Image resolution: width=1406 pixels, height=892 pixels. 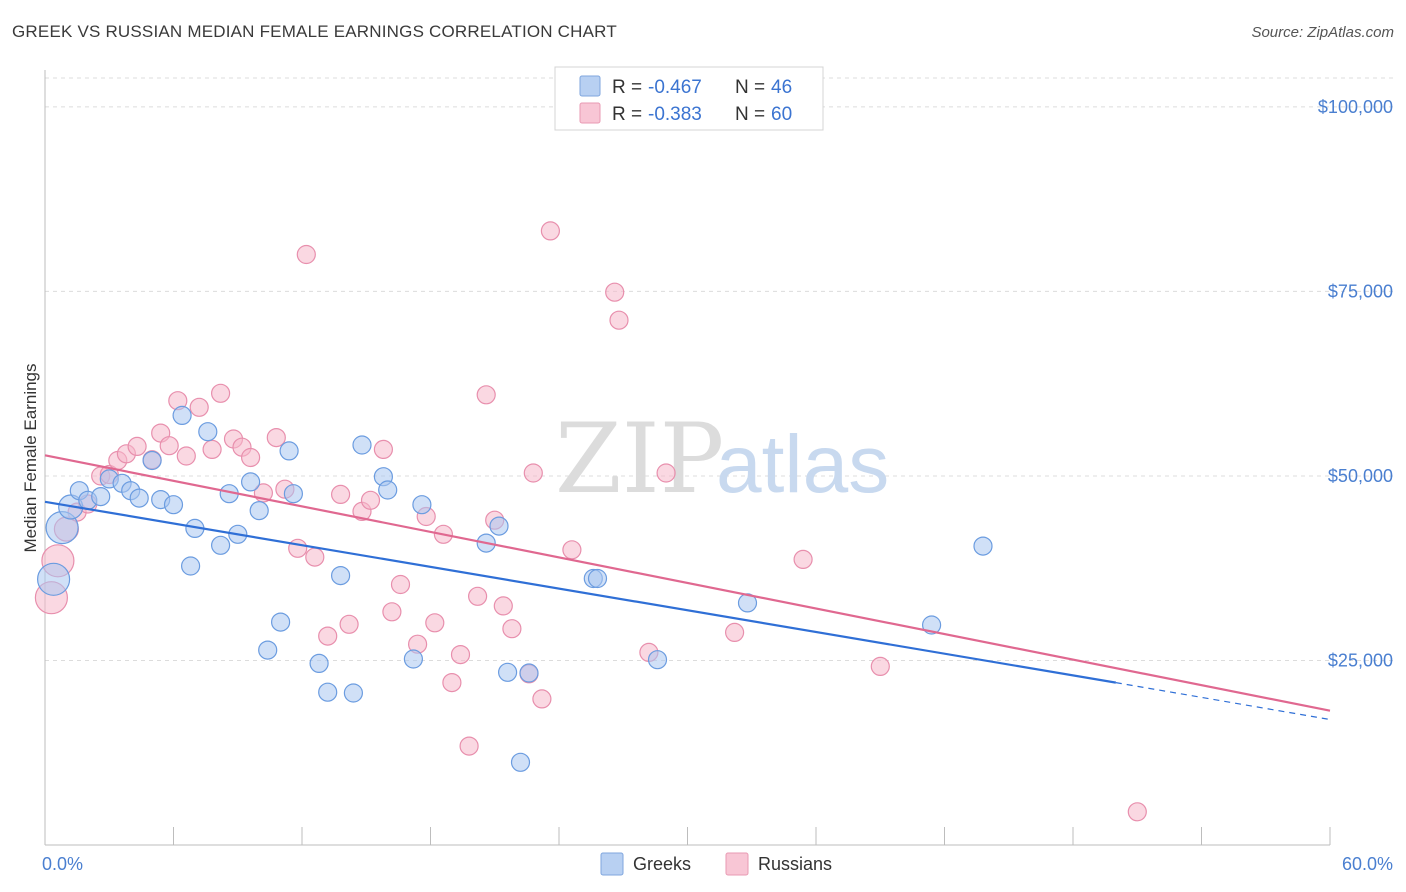 What do you see at coordinates (737, 864) in the screenshot?
I see `legend-russians-swatch` at bounding box center [737, 864].